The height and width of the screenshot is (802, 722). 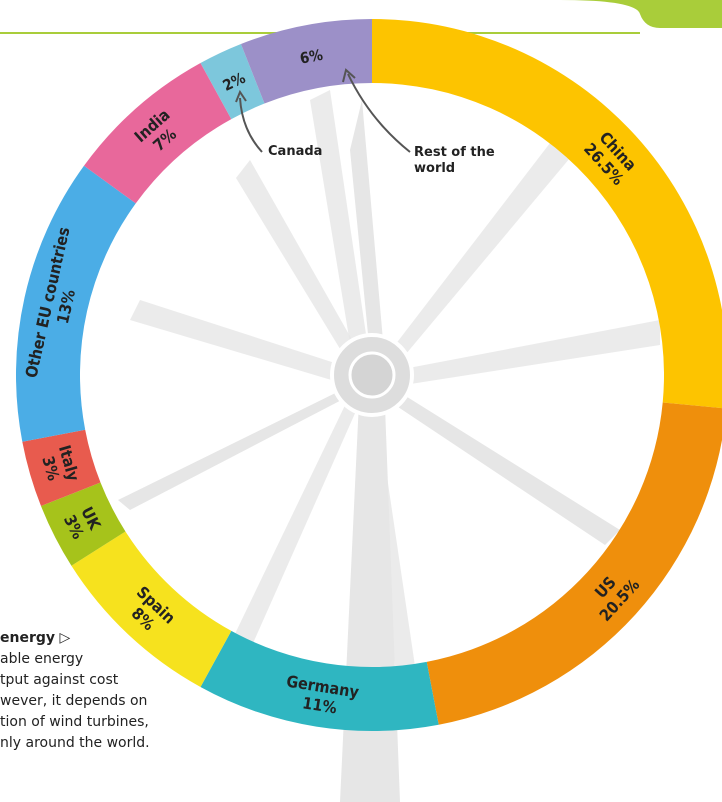 What do you see at coordinates (42, 659) in the screenshot?
I see `caption-line: able energy` at bounding box center [42, 659].